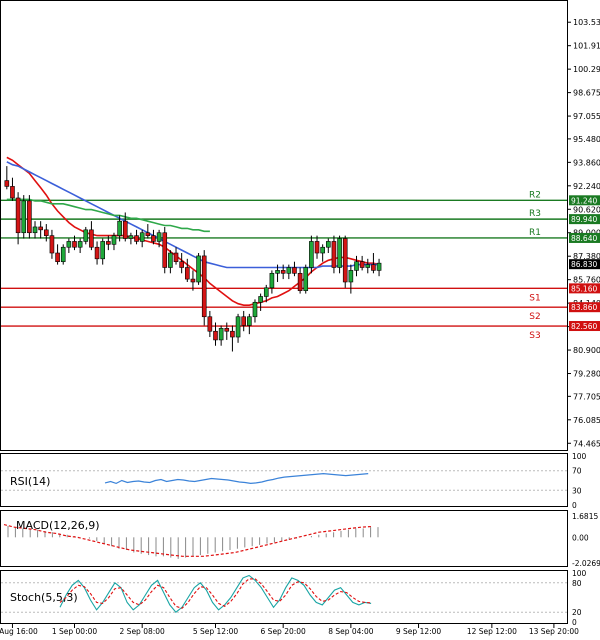 This screenshot has height=640, width=600. What do you see at coordinates (193, 215) in the screenshot?
I see `overlay-ma-blue` at bounding box center [193, 215].